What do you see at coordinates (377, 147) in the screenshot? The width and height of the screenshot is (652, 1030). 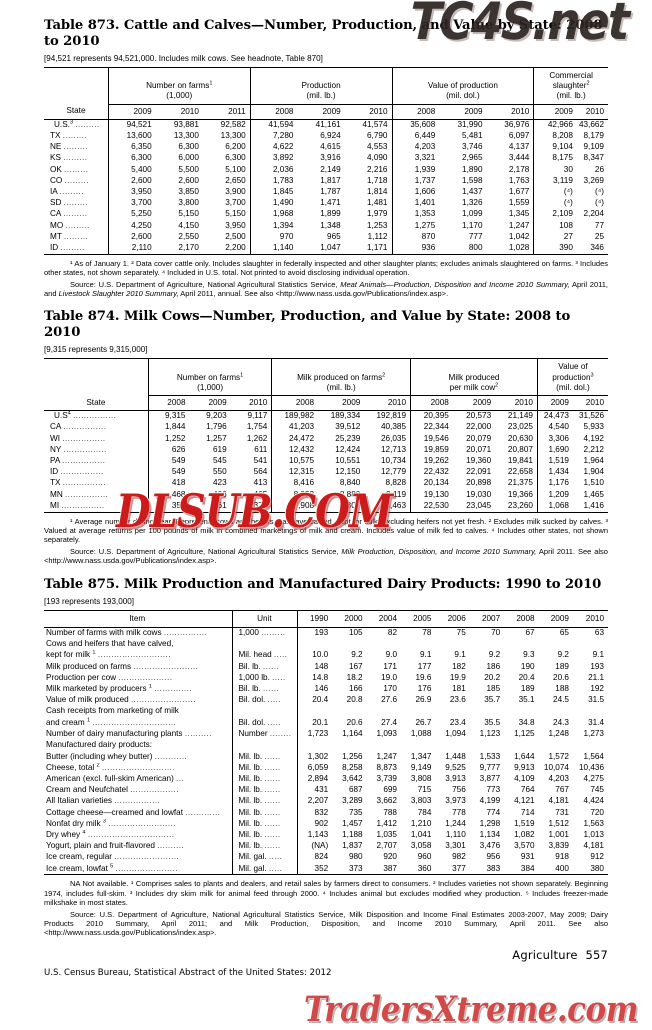 I see `table-cell: 4,553` at bounding box center [377, 147].